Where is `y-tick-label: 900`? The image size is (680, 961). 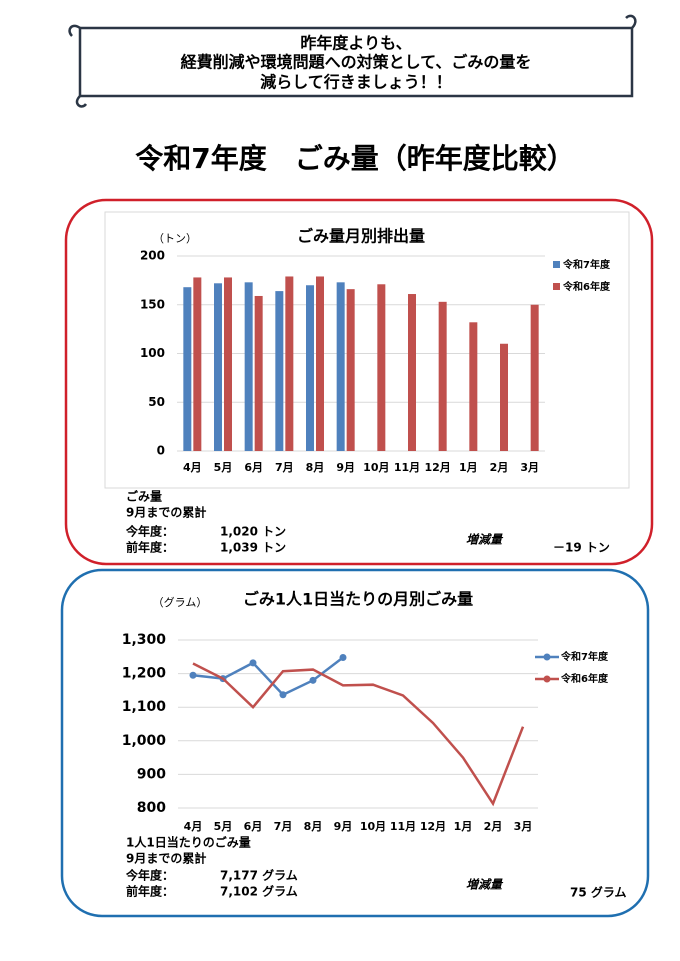
y-tick-label: 900 is located at coordinates (151, 774).